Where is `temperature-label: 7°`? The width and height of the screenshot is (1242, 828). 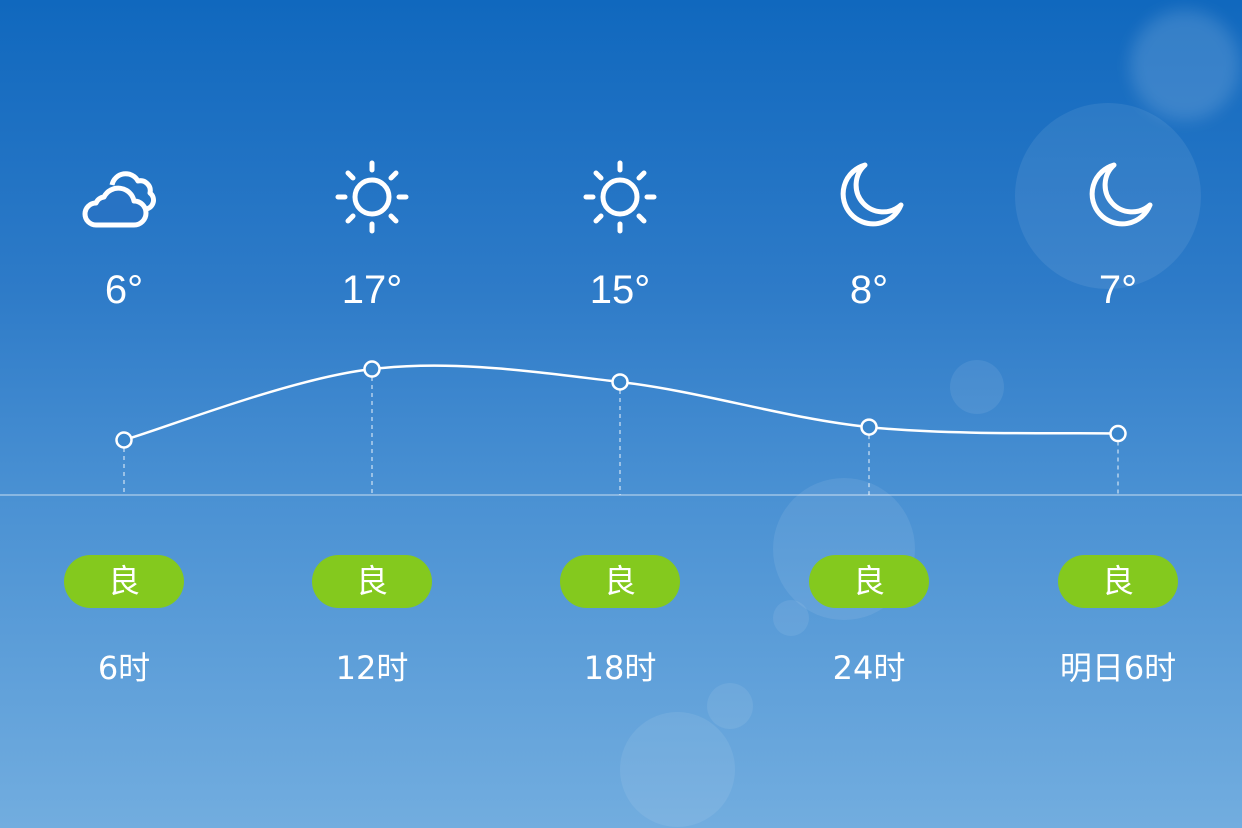 temperature-label: 7° is located at coordinates (1118, 290).